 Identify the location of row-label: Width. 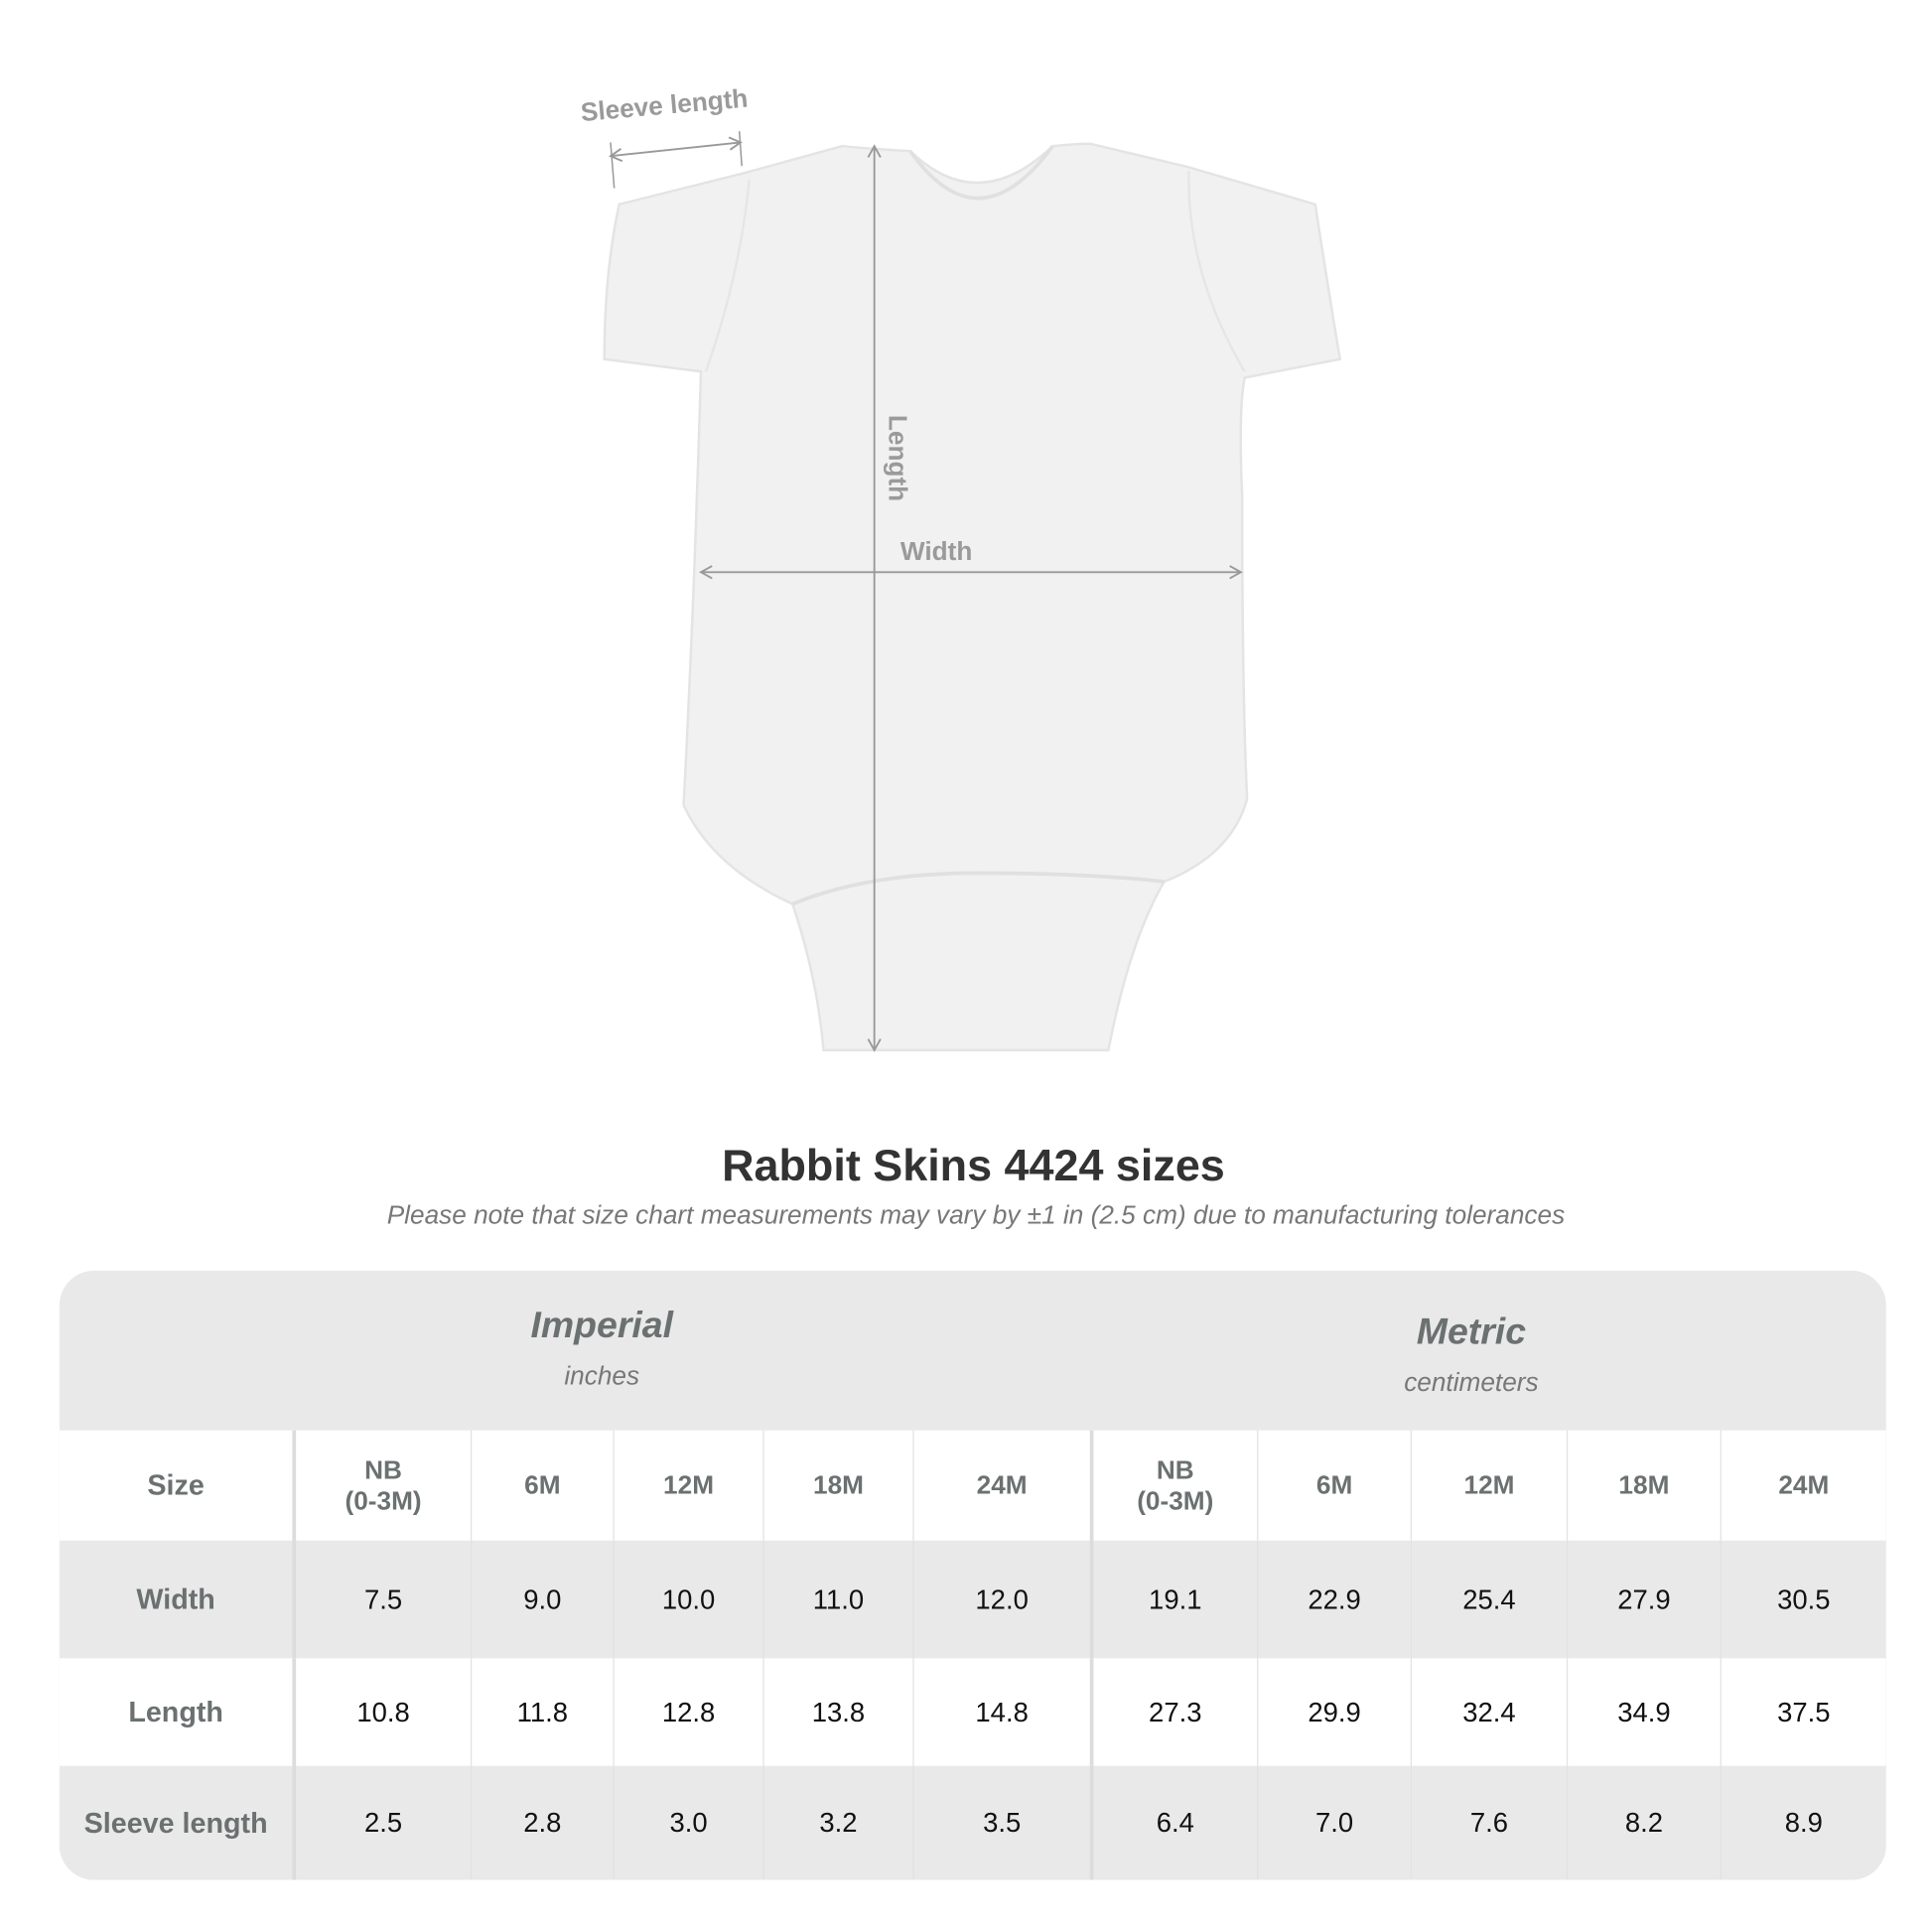
(175, 1599).